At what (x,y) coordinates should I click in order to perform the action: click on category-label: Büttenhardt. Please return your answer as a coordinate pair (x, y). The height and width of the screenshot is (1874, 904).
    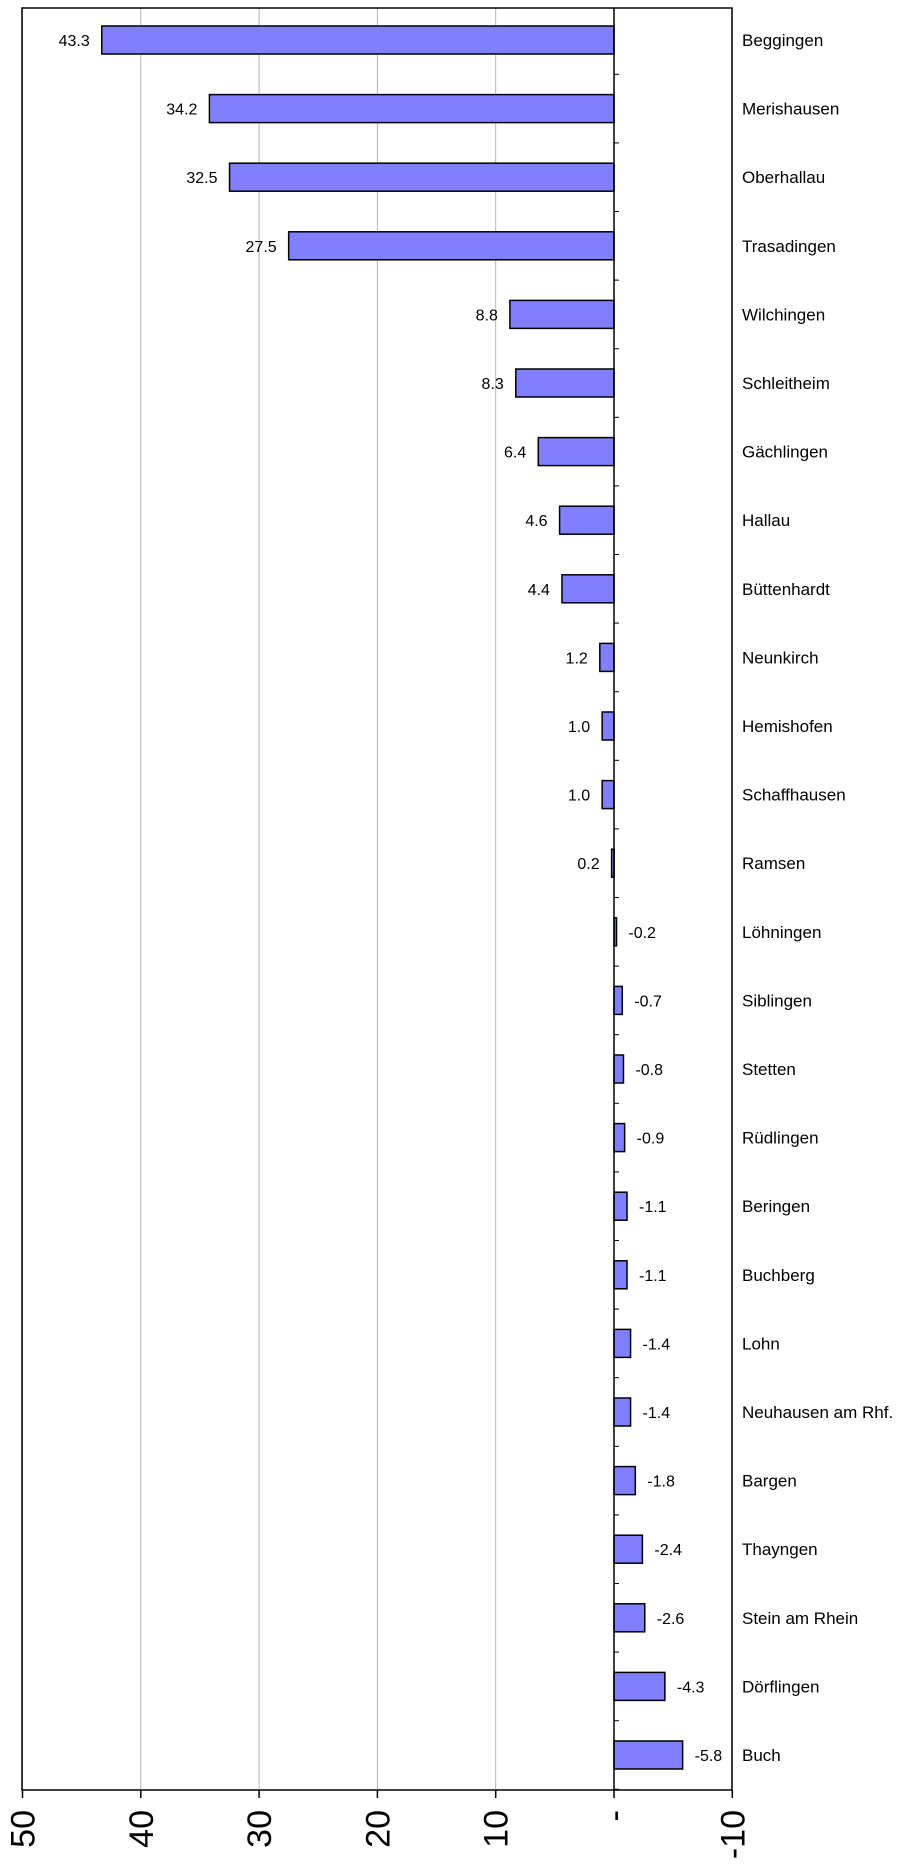
    Looking at the image, I should click on (786, 589).